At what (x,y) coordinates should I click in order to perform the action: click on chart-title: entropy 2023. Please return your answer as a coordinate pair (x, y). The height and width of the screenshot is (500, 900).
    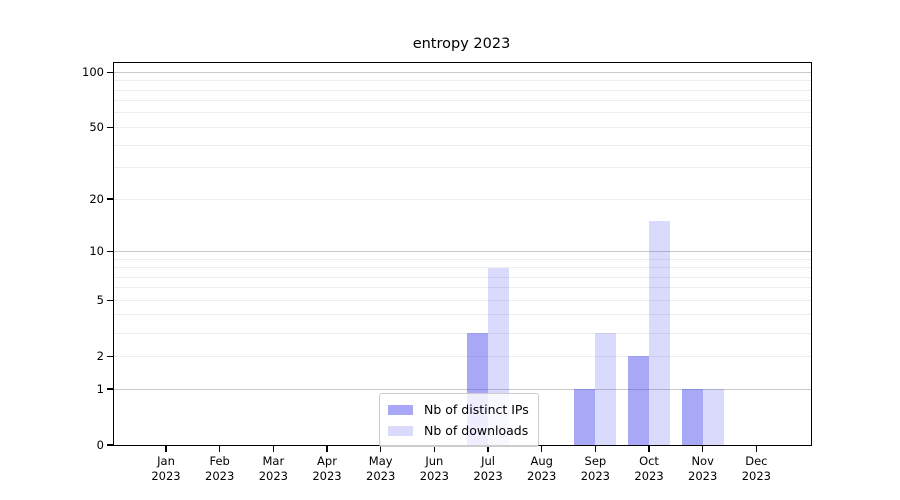
    Looking at the image, I should click on (461, 44).